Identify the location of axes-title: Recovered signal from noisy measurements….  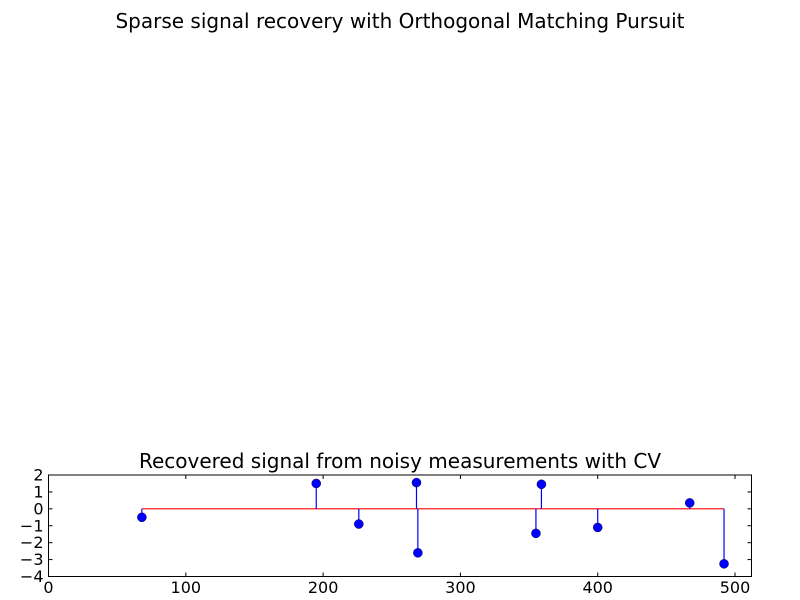
(400, 461).